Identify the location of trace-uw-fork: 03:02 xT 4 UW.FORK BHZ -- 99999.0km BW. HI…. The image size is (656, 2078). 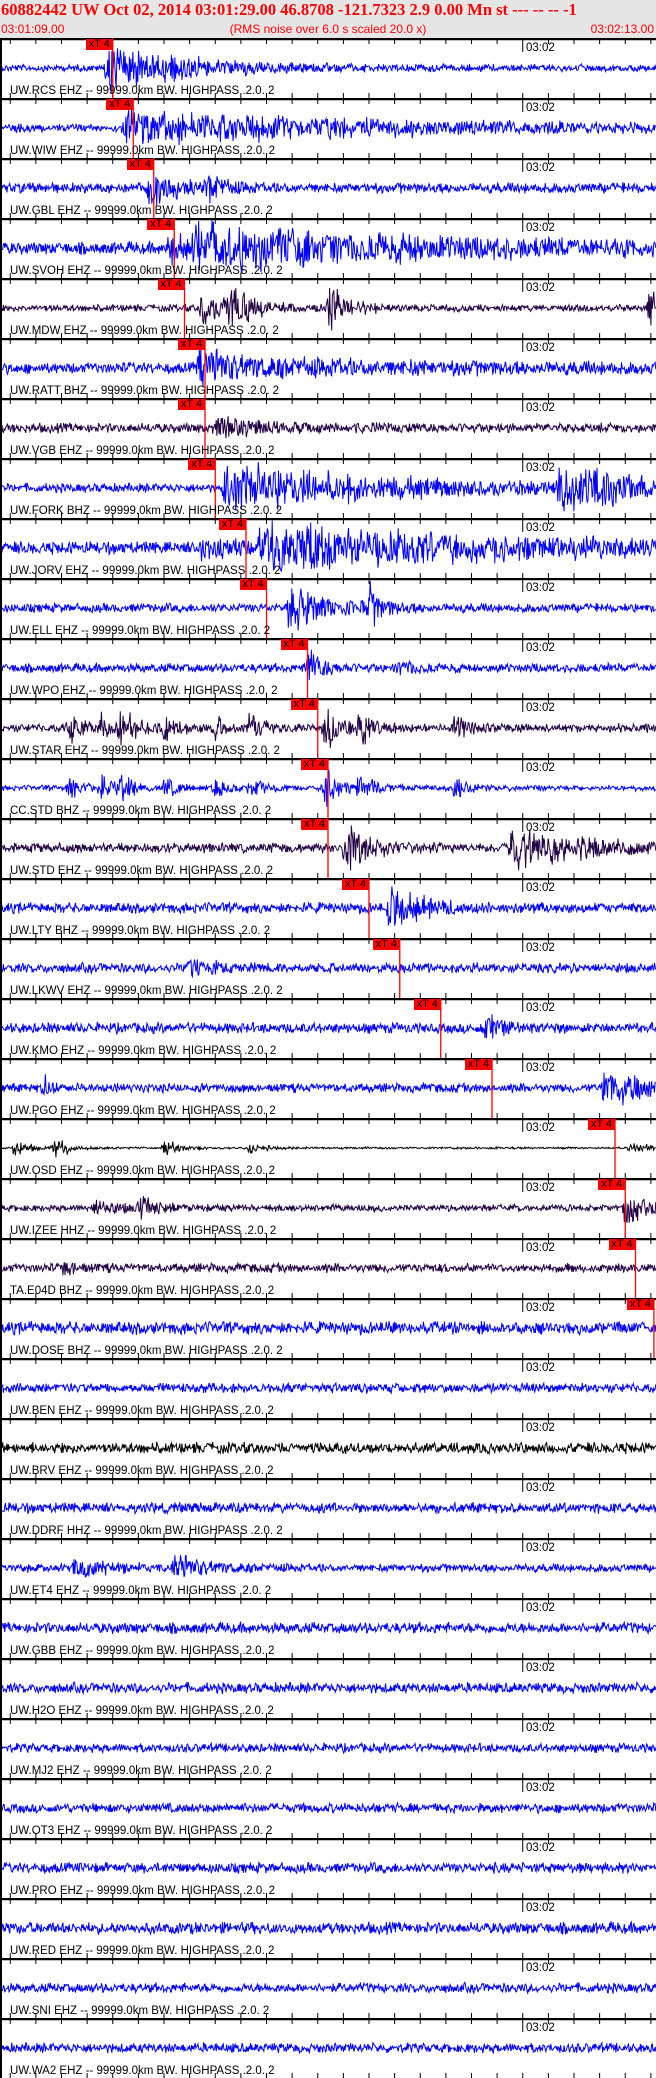
(328, 488).